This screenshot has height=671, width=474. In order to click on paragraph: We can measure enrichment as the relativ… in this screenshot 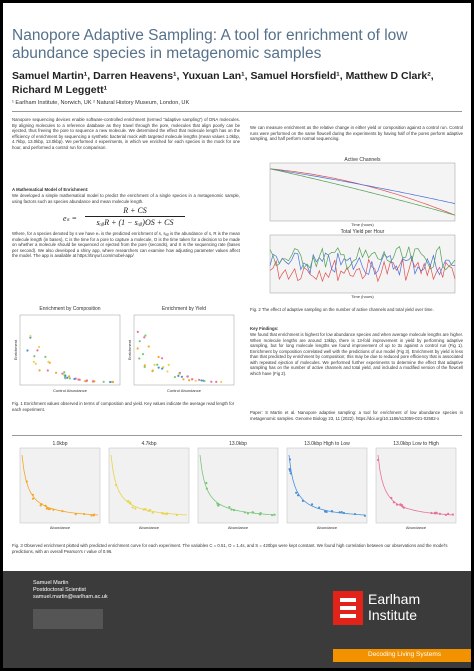, I will do `click(356, 133)`.